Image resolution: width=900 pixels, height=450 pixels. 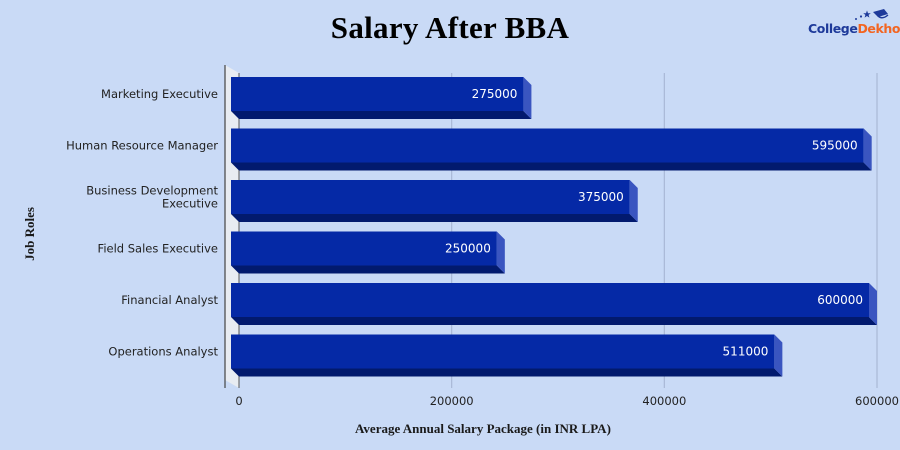 I want to click on bar-3: 375000, so click(x=434, y=201).